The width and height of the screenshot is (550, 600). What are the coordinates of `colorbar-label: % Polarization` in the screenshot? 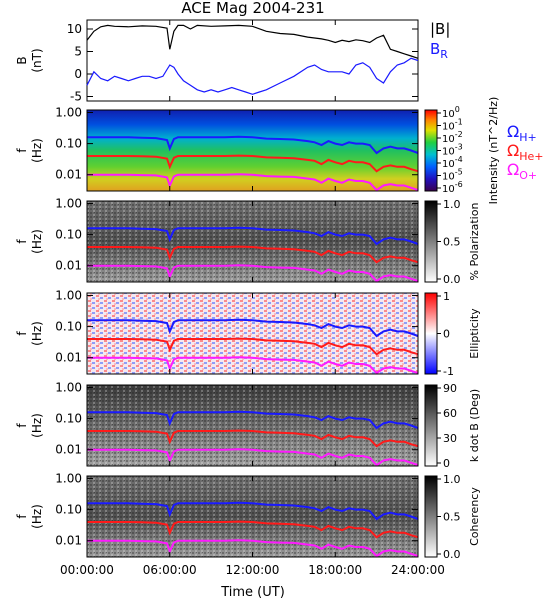 It's located at (474, 242).